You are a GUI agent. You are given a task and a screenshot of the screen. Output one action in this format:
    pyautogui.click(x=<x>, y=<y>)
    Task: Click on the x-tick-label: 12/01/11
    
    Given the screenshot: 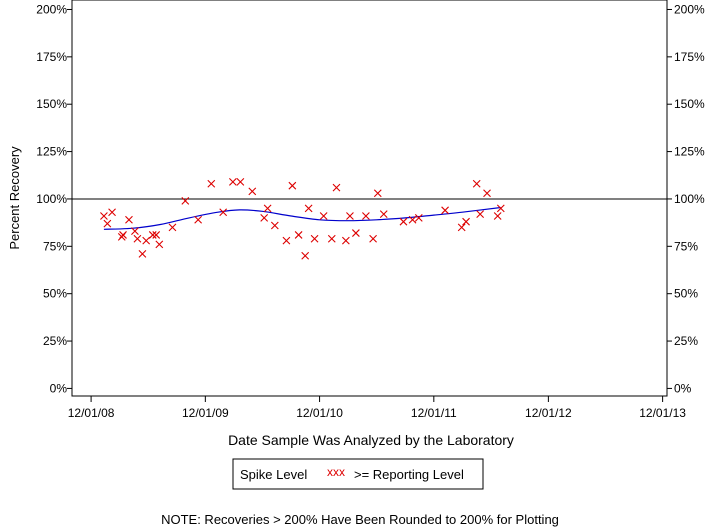 What is the action you would take?
    pyautogui.click(x=434, y=413)
    